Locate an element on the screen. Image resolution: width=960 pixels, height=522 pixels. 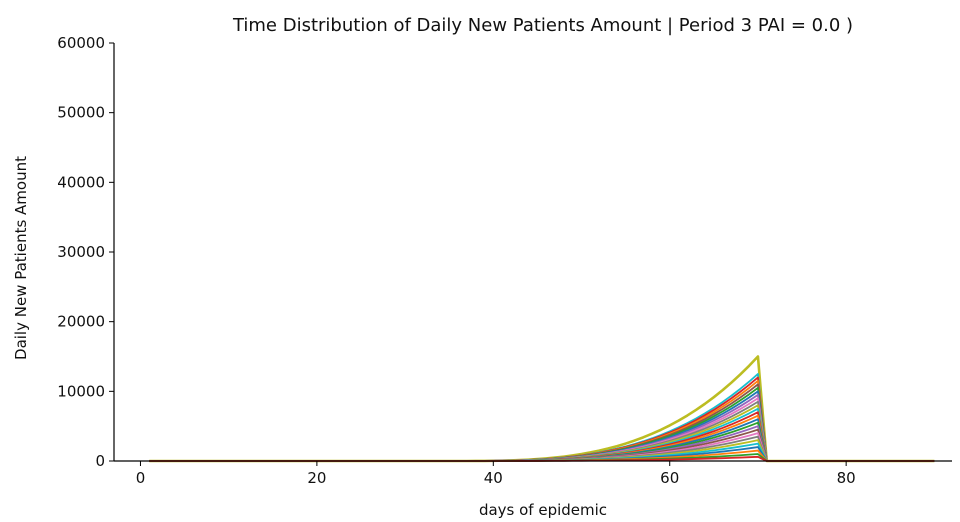
y-tick-label: 30000 is located at coordinates (81, 252).